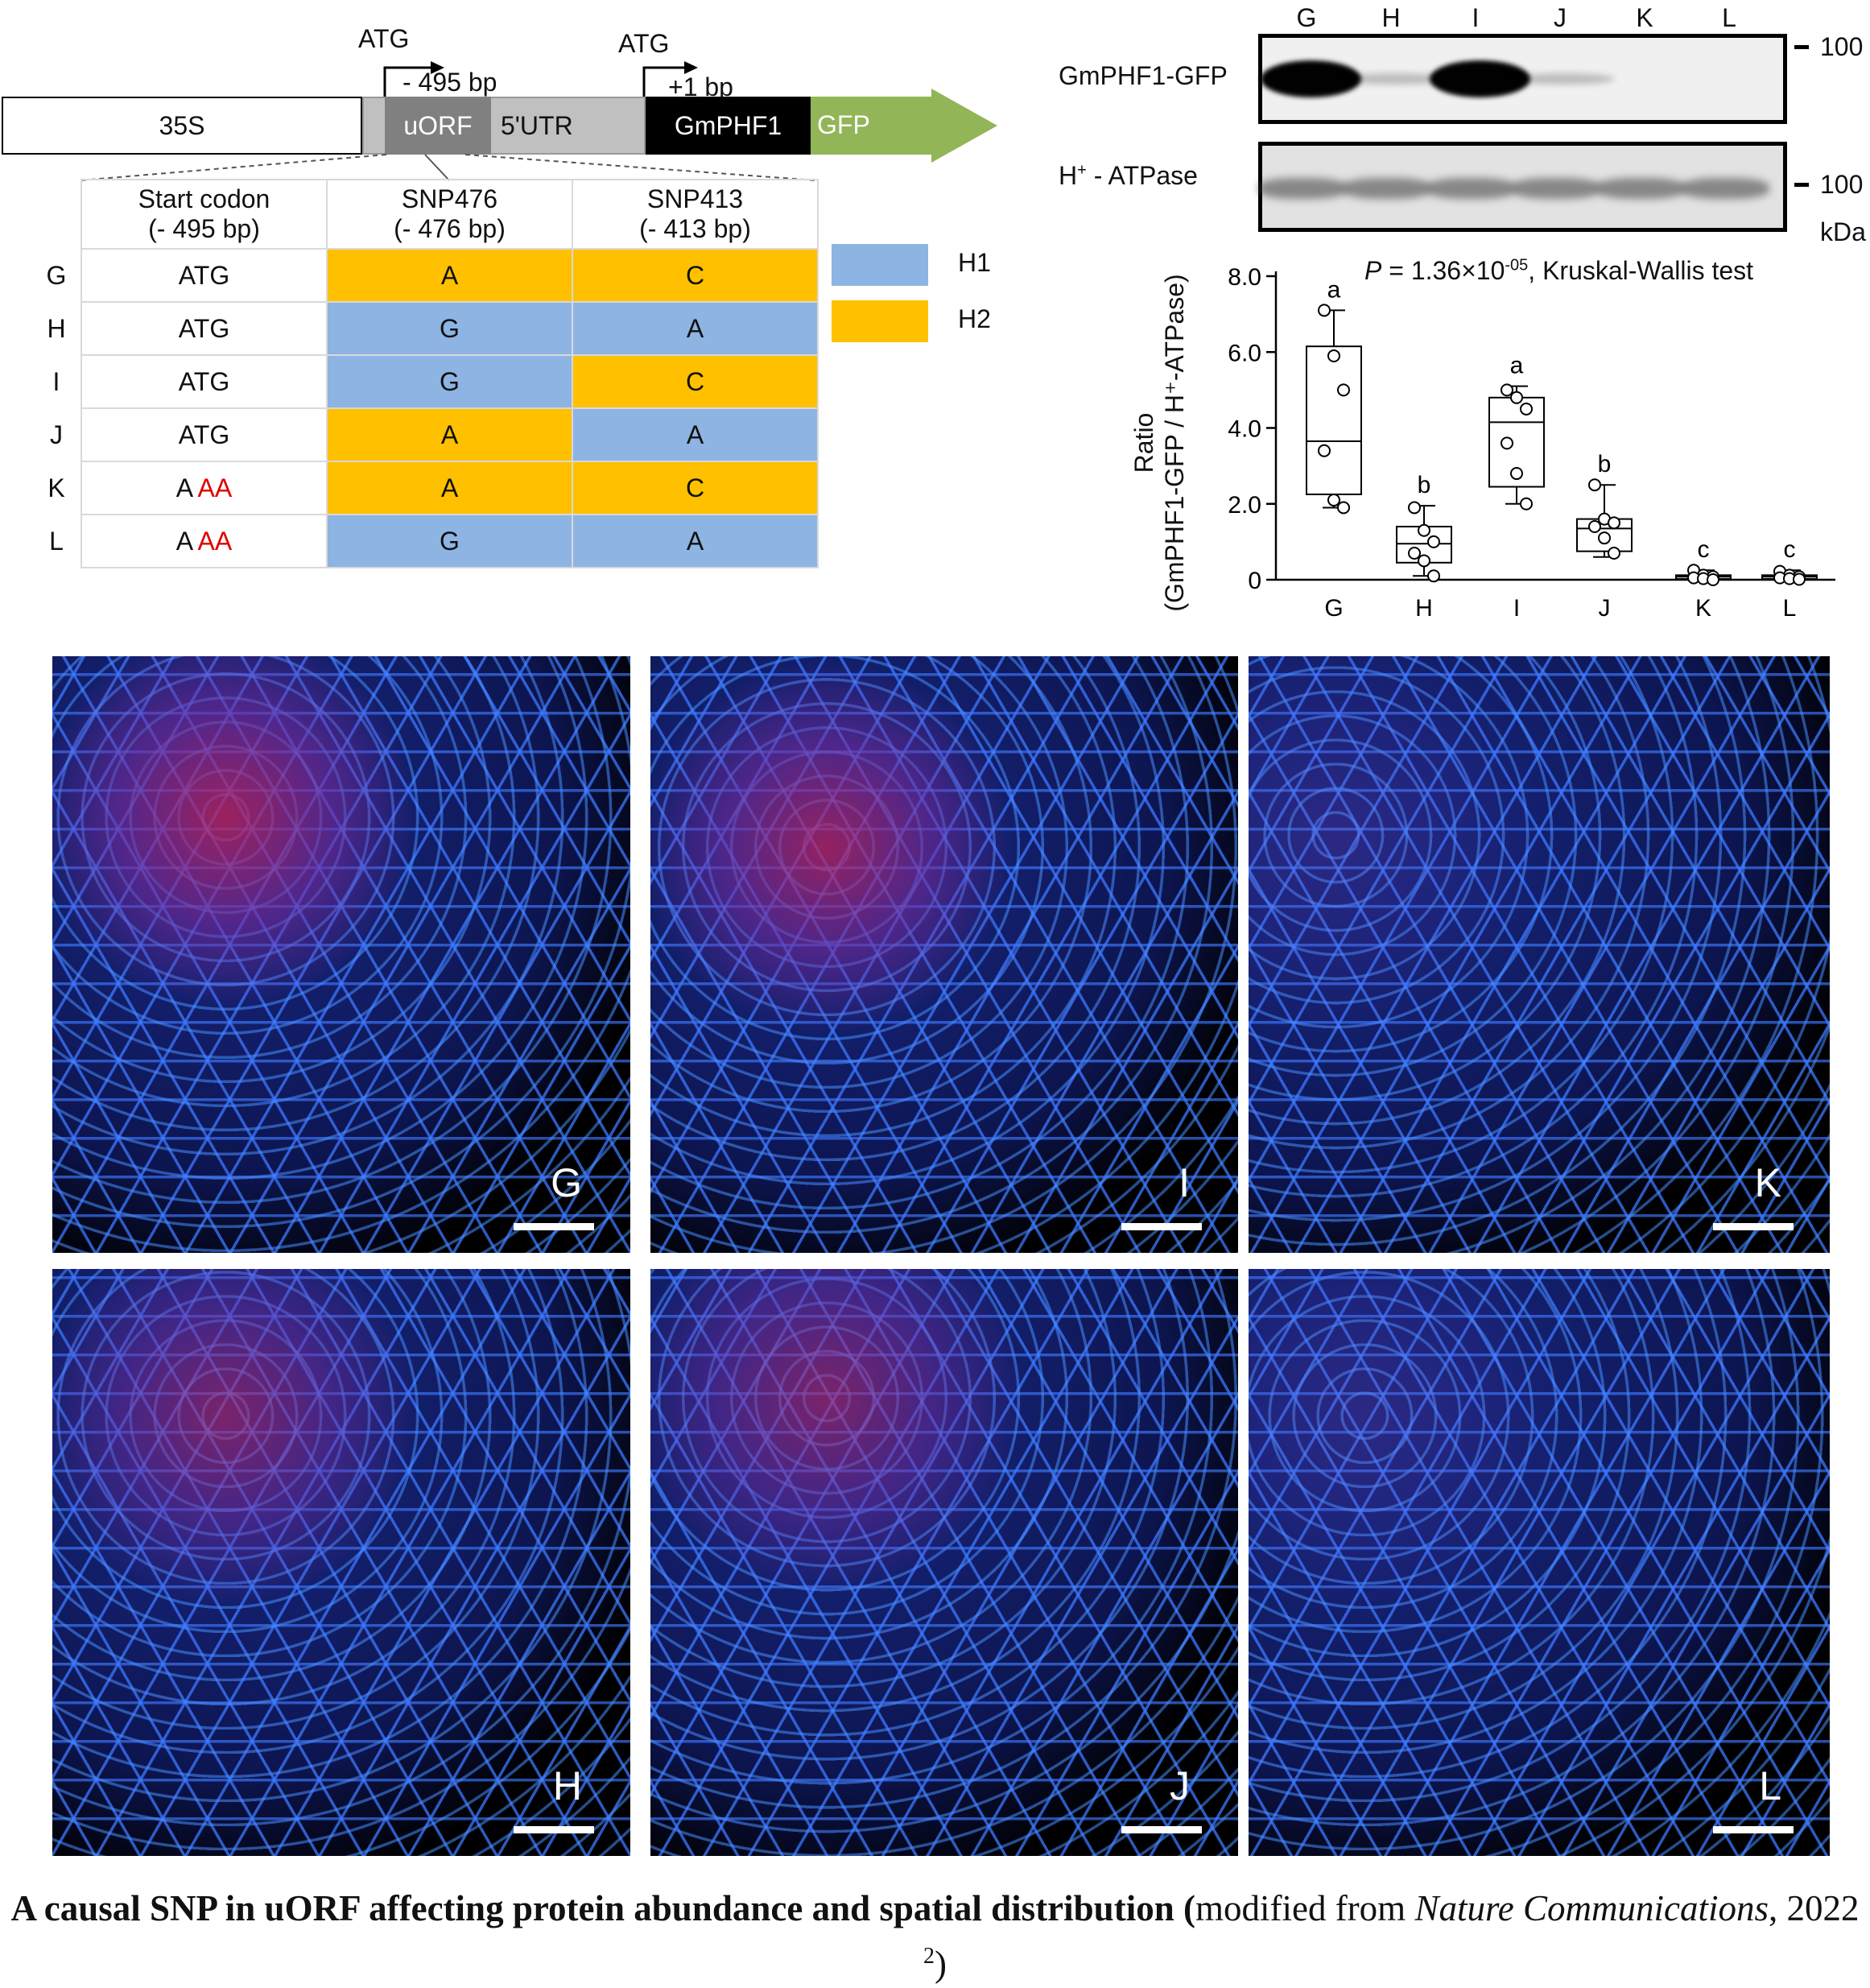 The height and width of the screenshot is (1988, 1870). I want to click on panel-label: K, so click(1767, 1182).